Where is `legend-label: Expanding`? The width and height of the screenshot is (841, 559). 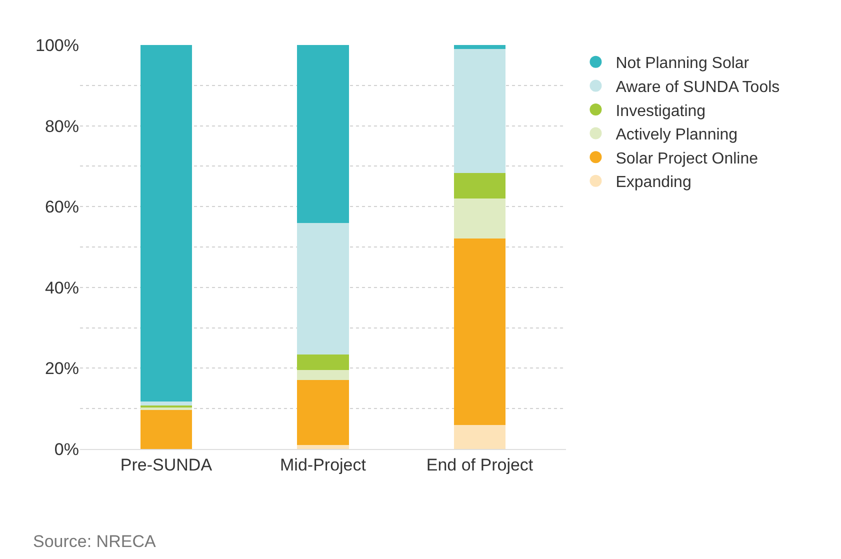
legend-label: Expanding is located at coordinates (654, 183).